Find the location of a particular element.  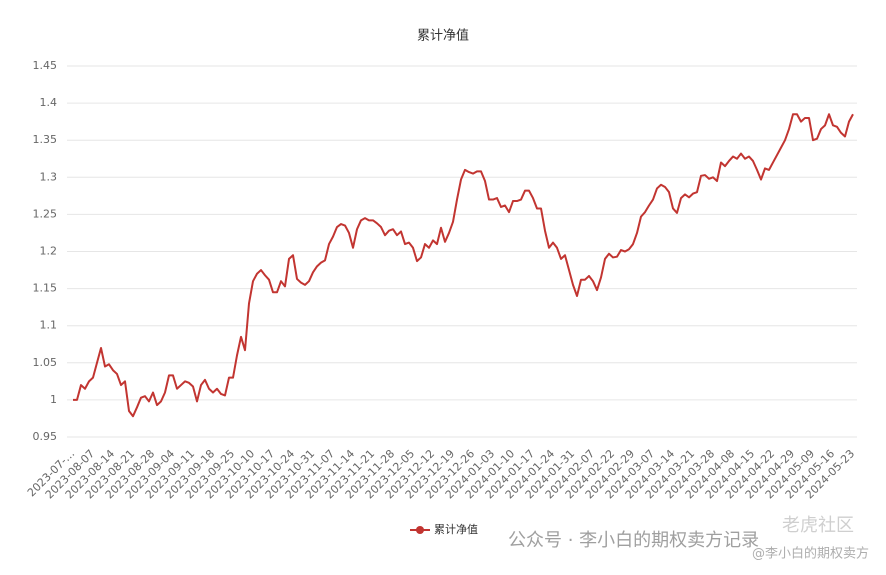

y-tick-label: 1.25 is located at coordinates (45, 213).